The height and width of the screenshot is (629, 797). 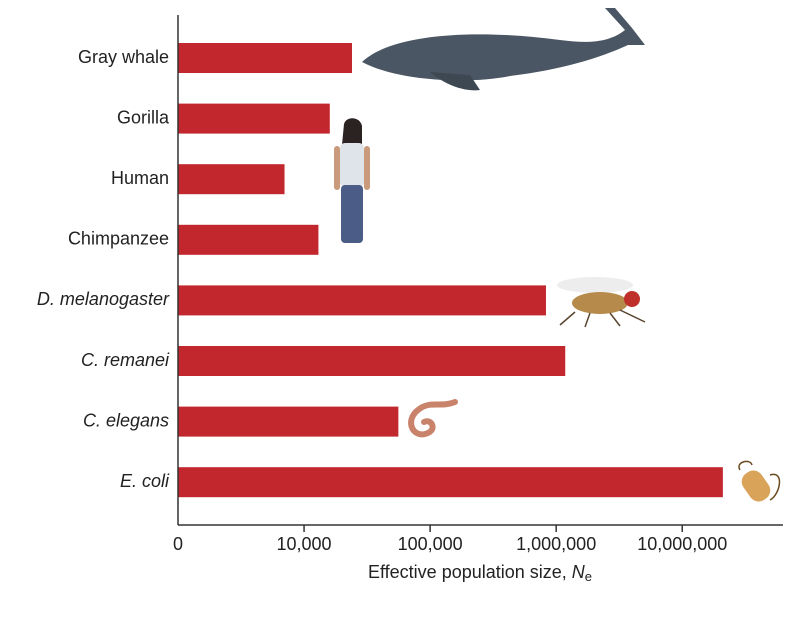 What do you see at coordinates (143, 117) in the screenshot?
I see `y-tick-label: Gorilla` at bounding box center [143, 117].